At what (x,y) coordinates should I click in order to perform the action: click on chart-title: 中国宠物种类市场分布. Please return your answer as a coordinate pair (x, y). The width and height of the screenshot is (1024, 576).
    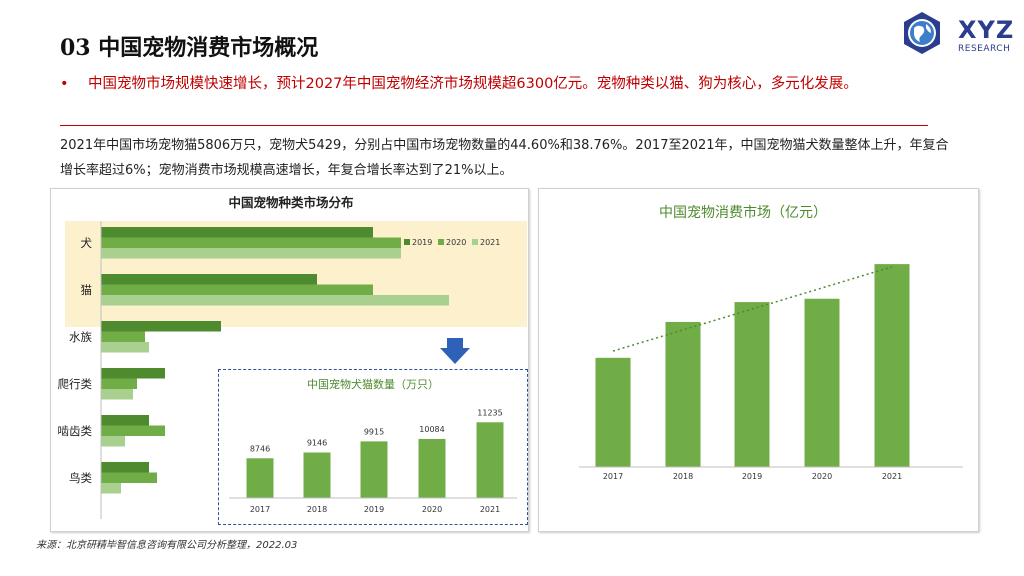
    Looking at the image, I should click on (291, 202).